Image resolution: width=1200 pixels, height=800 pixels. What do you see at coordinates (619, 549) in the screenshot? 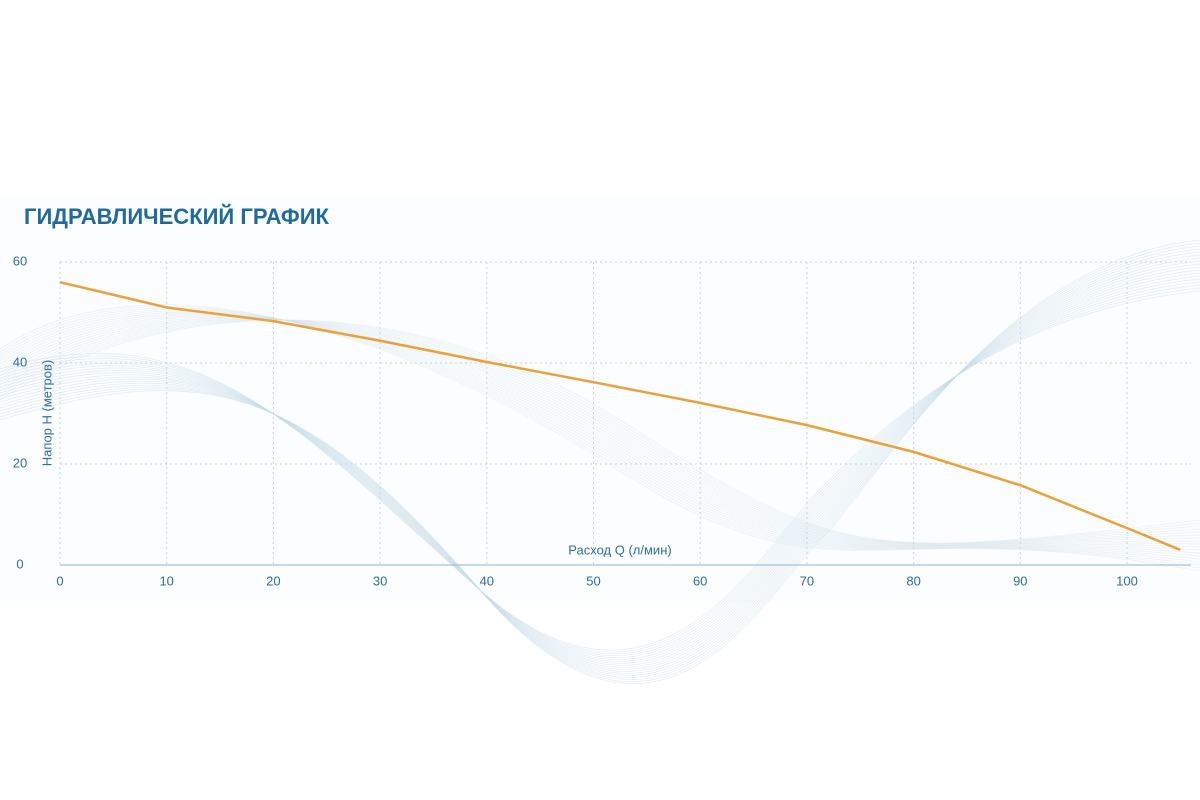
I see `x-axis-label: Расход Q (л/мин)` at bounding box center [619, 549].